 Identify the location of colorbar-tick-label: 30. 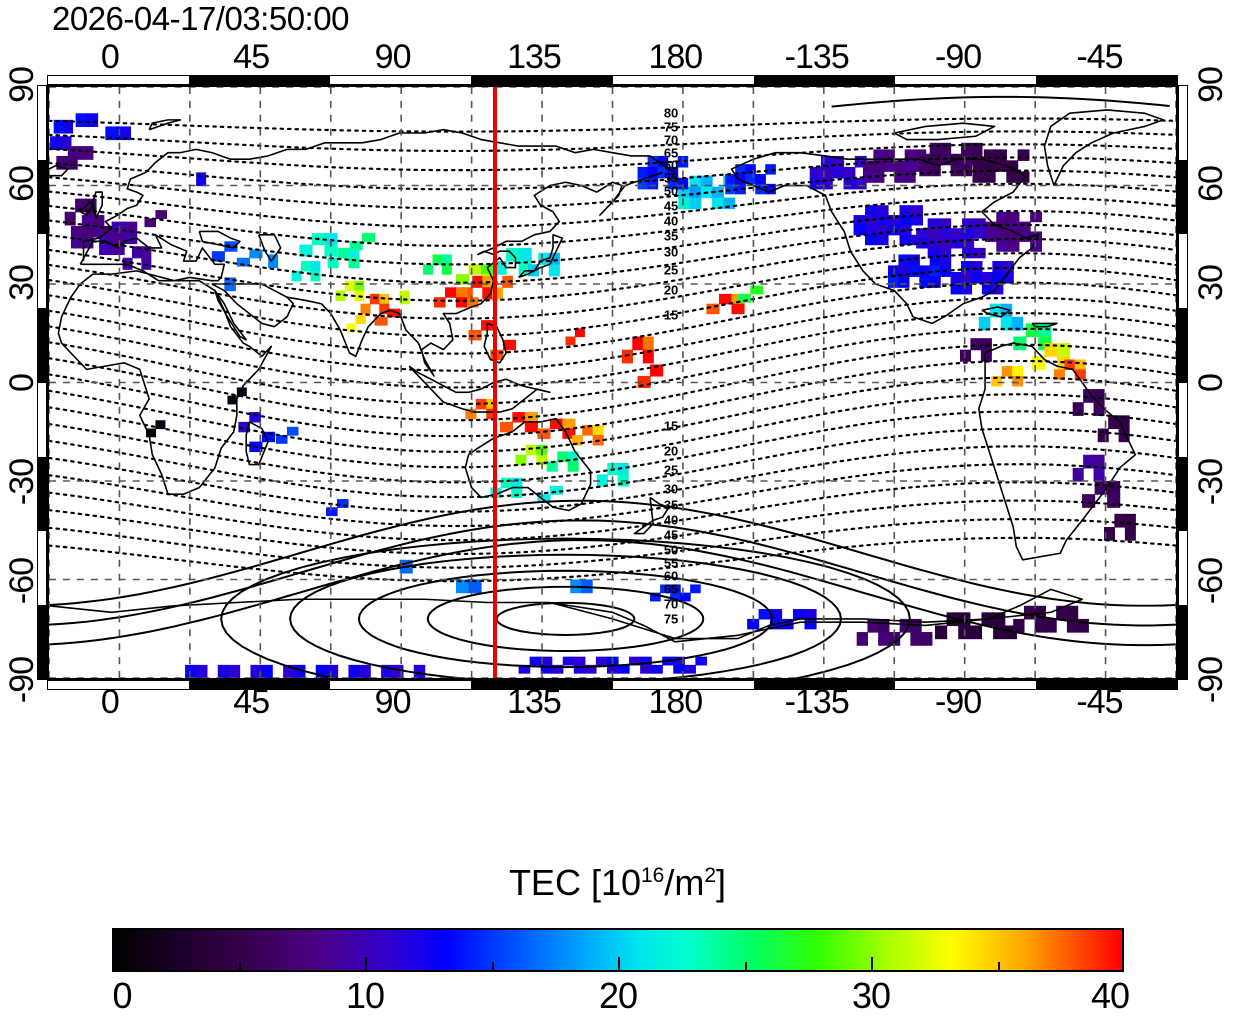
(871, 995).